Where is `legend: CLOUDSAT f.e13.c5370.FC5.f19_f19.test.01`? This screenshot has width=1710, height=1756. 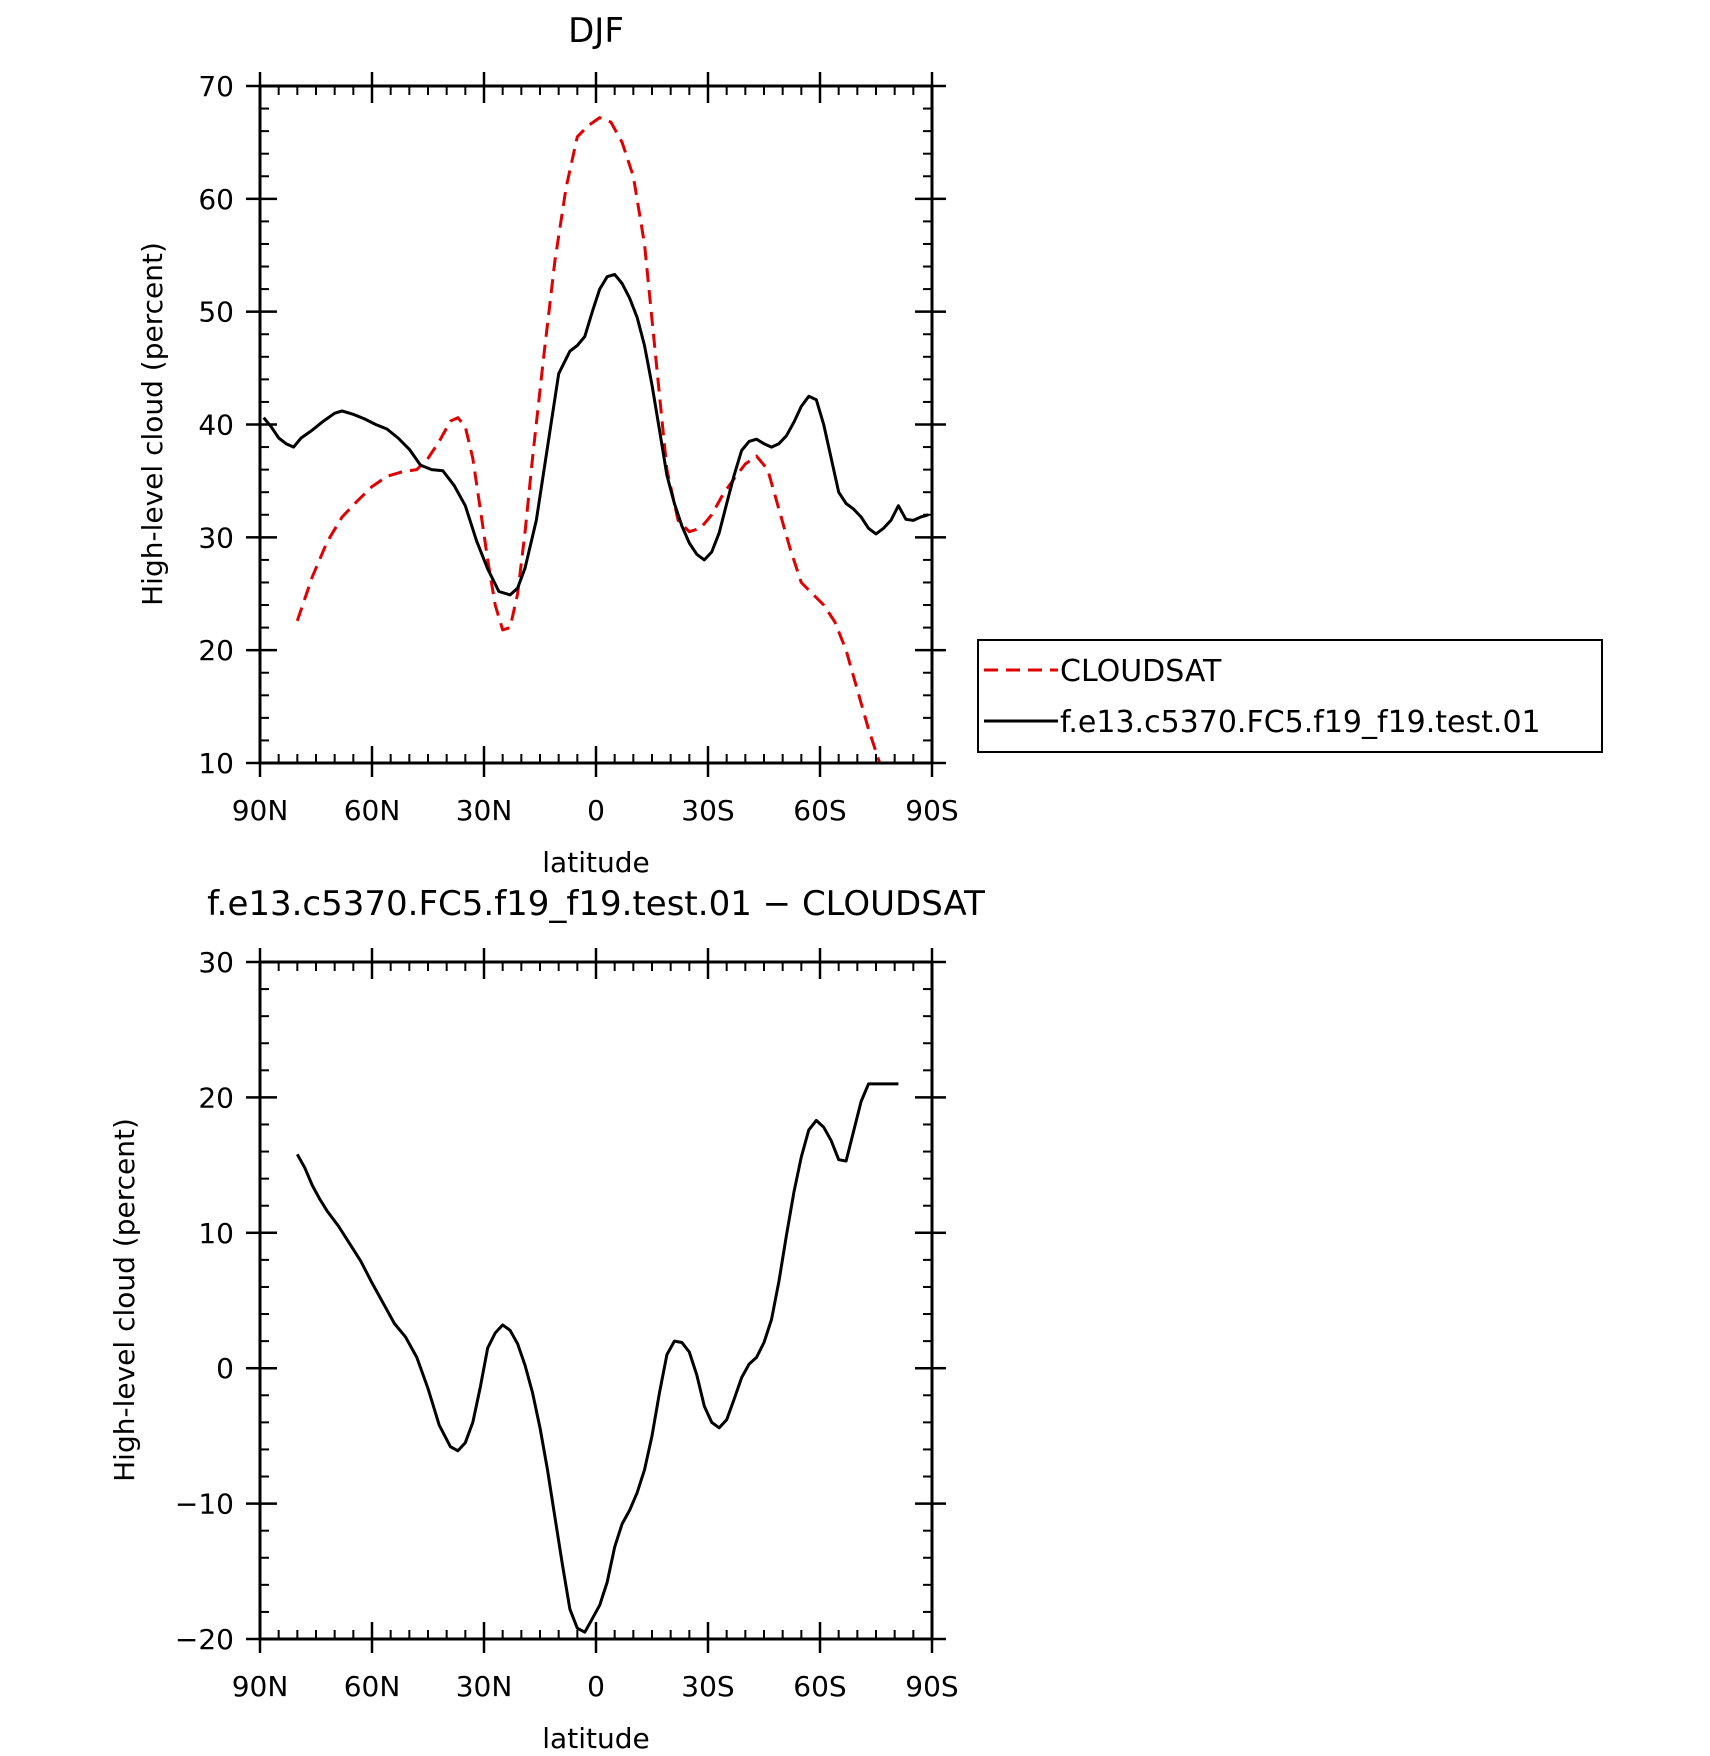 legend: CLOUDSAT f.e13.c5370.FC5.f19_f19.test.01 is located at coordinates (1290, 696).